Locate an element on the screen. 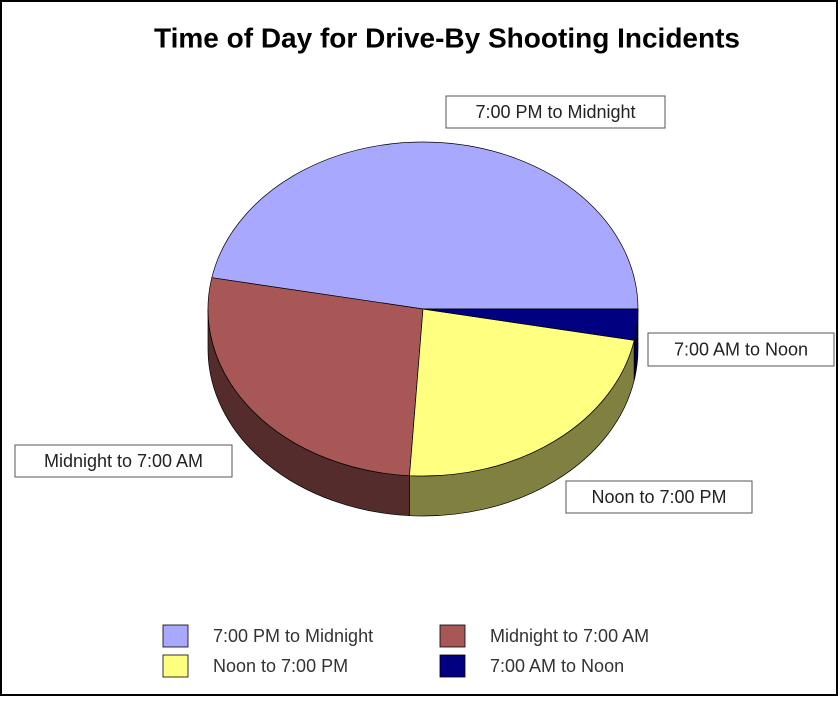 This screenshot has height=703, width=840. slice-label: Noon to 7:00 PM is located at coordinates (658, 497).